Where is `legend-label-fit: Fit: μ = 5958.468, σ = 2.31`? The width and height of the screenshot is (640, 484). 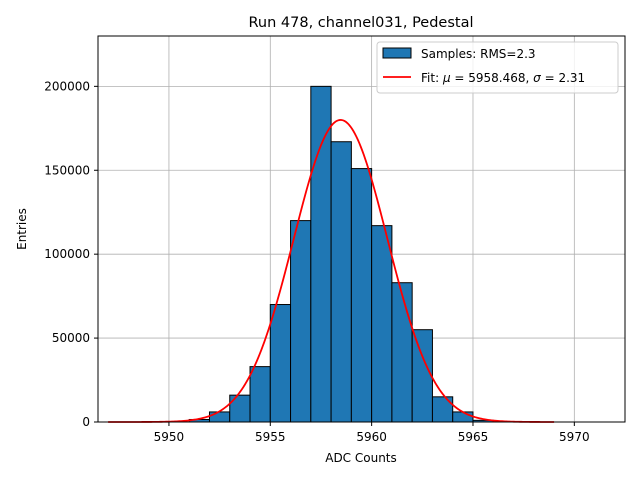
legend-label-fit: Fit: μ = 5958.468, σ = 2.31 is located at coordinates (503, 78).